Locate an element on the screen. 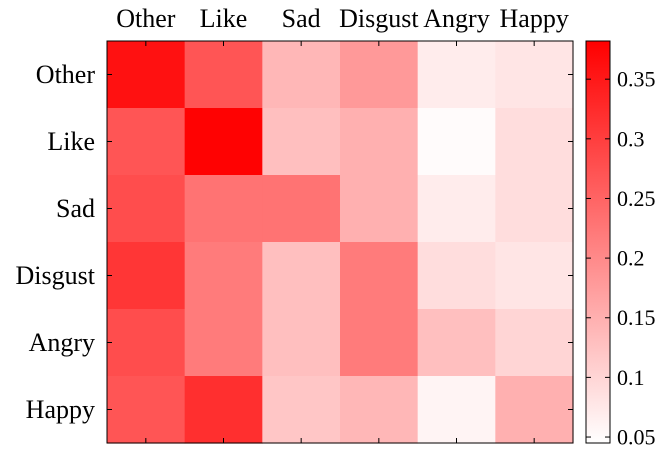 This screenshot has width=665, height=449. colorbar-tick-label: 0.2 is located at coordinates (631, 258).